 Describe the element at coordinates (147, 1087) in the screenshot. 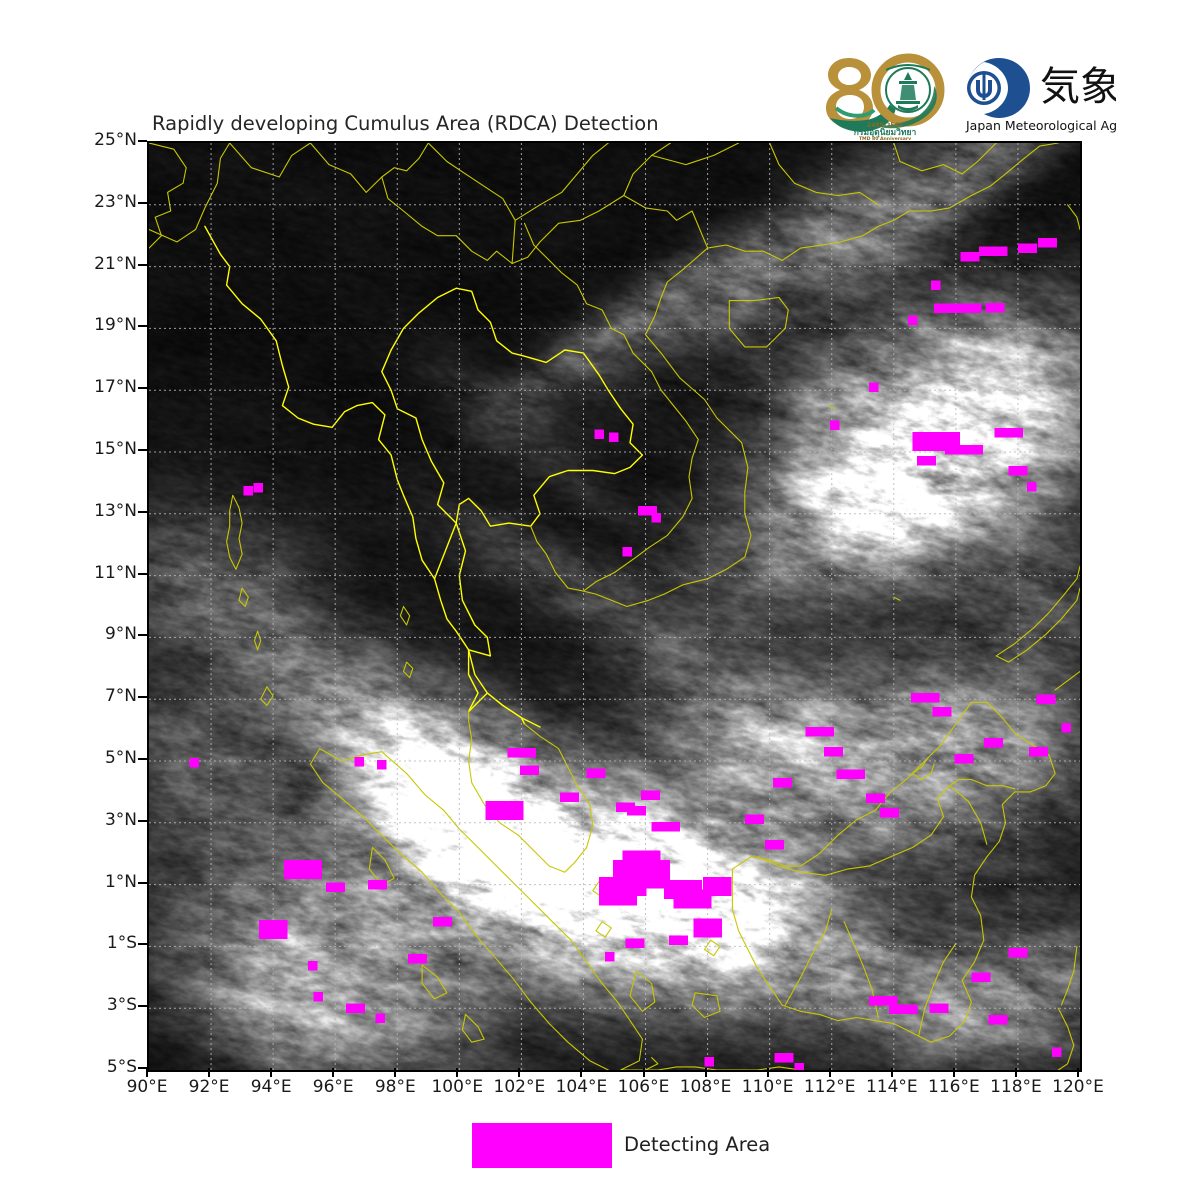

I see `longitude-tick-label: 90°E` at that location.